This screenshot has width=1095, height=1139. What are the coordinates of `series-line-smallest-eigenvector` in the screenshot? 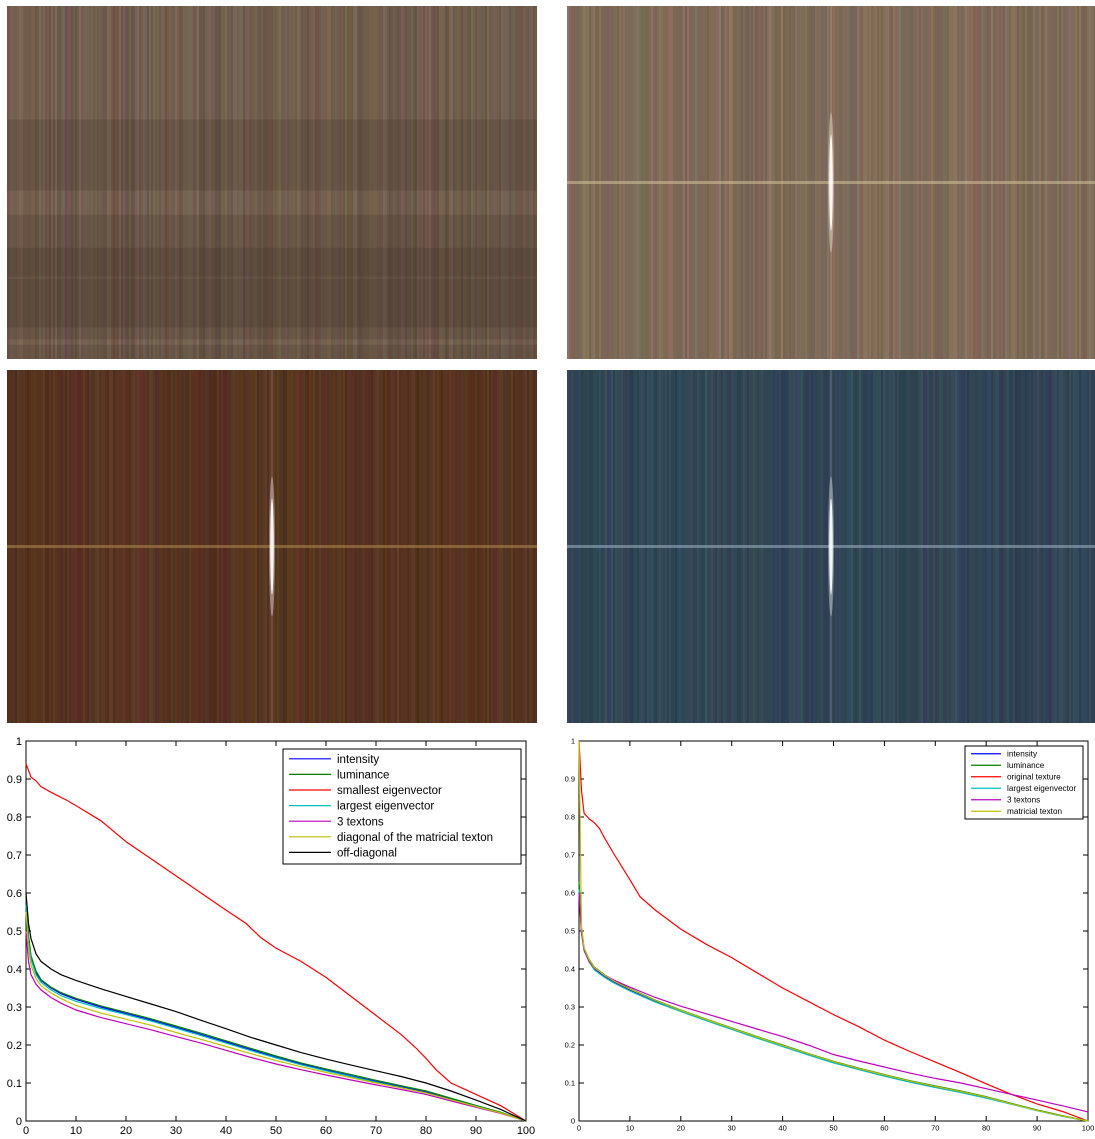 It's located at (276, 942).